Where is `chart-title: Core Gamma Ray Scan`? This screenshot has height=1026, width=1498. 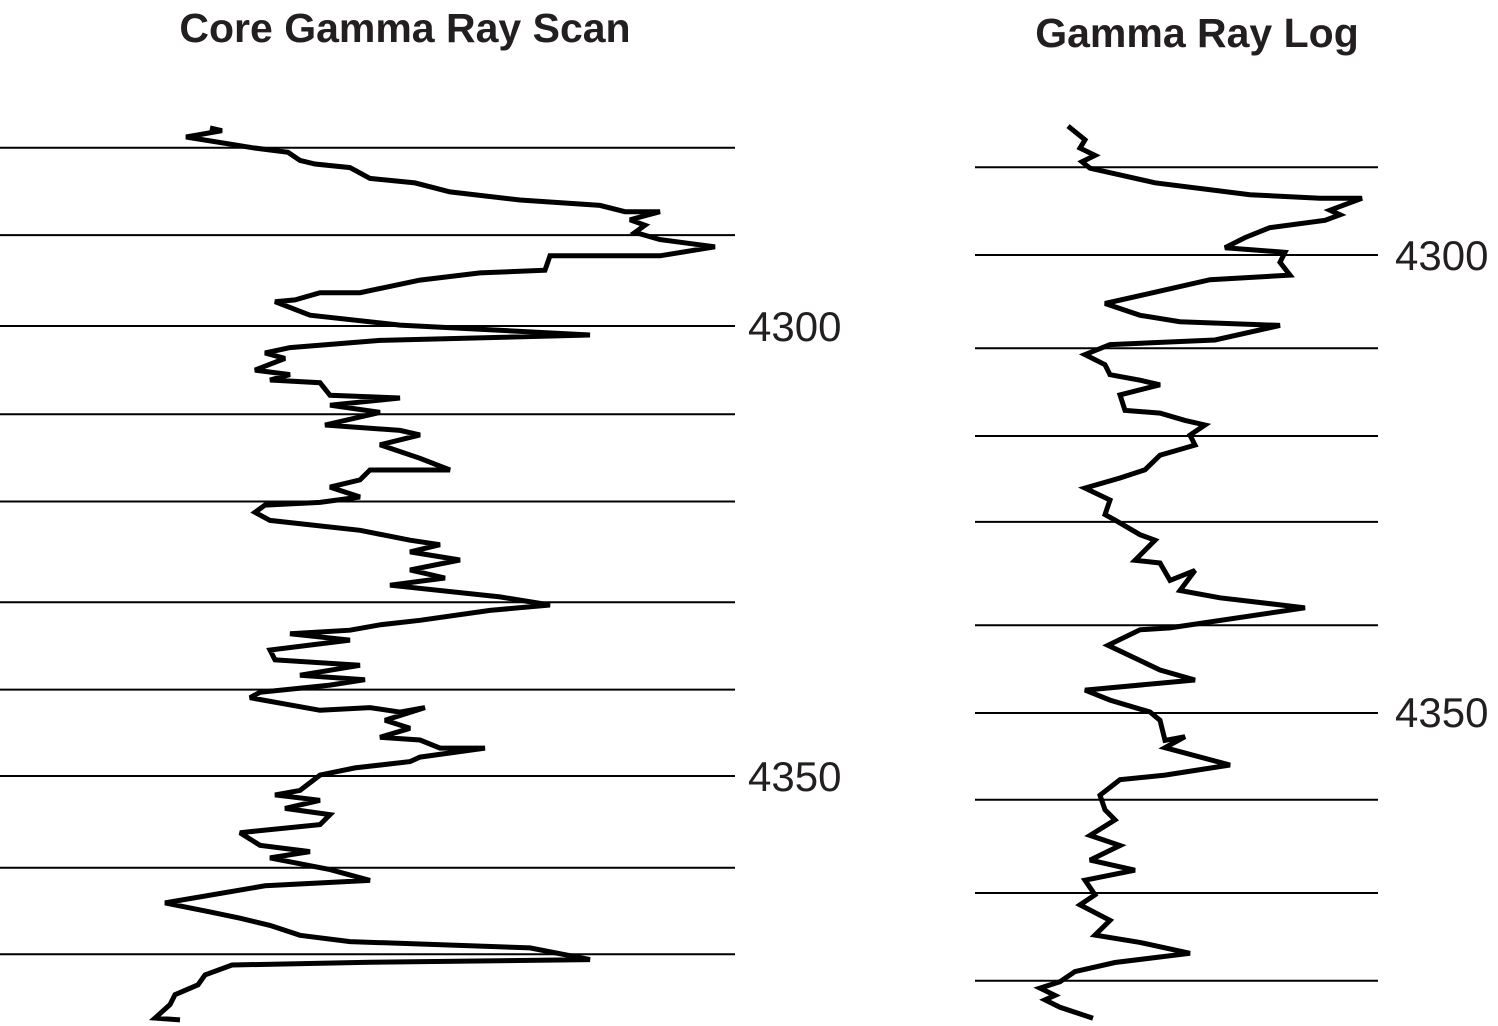
chart-title: Core Gamma Ray Scan is located at coordinates (404, 28).